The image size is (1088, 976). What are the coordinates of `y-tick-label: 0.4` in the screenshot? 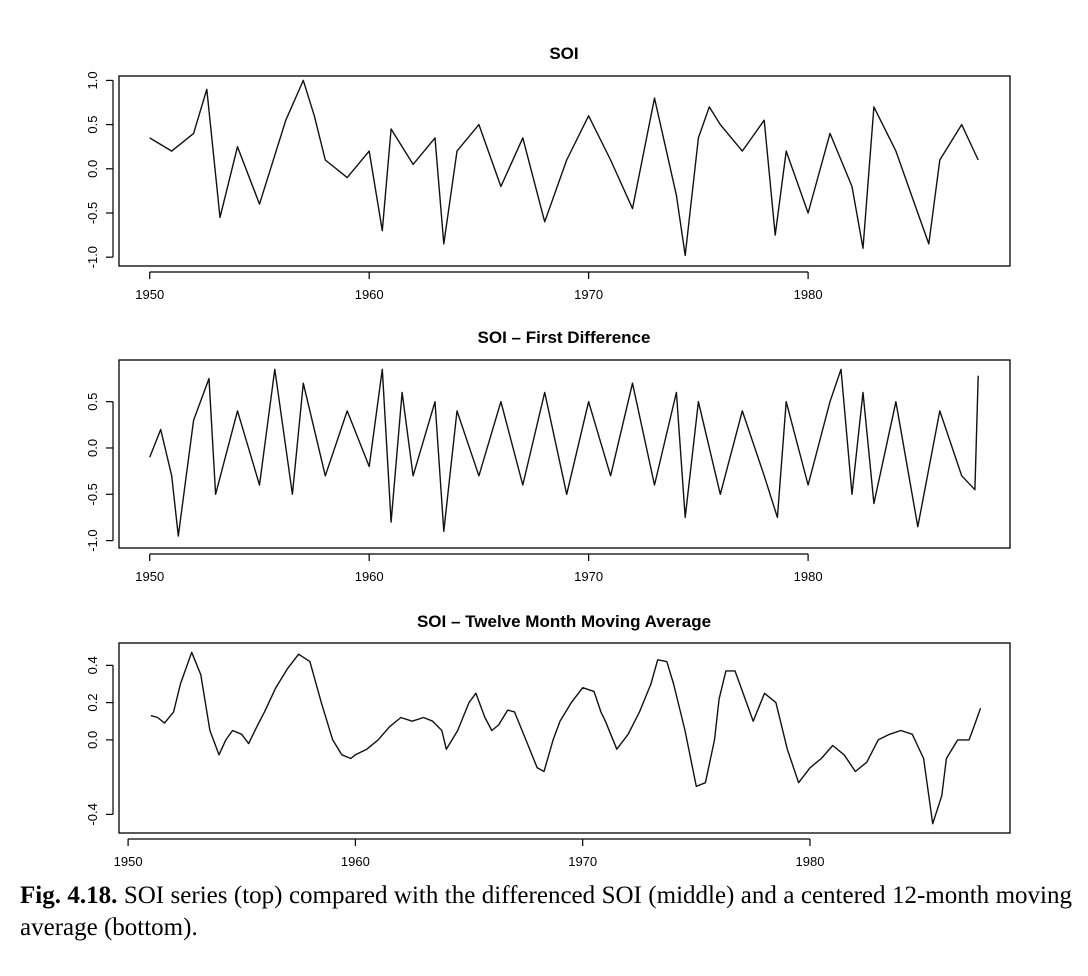 It's located at (92, 665).